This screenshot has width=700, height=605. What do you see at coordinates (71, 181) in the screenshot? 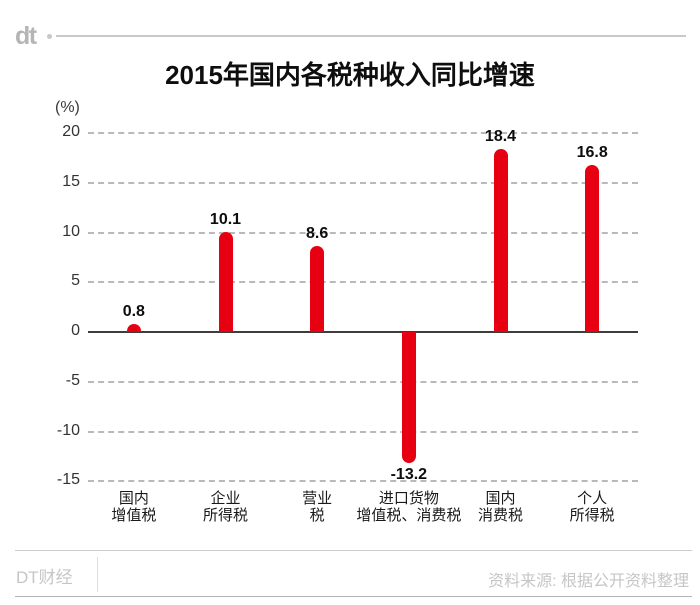
I see `y-tick-label-15: 15` at bounding box center [71, 181].